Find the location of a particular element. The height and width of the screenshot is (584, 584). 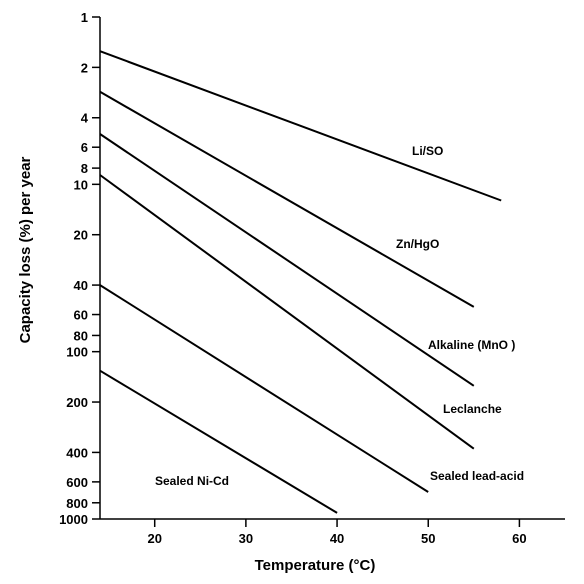

y-axis-label: Capacity loss (%) per year is located at coordinates (25, 249).